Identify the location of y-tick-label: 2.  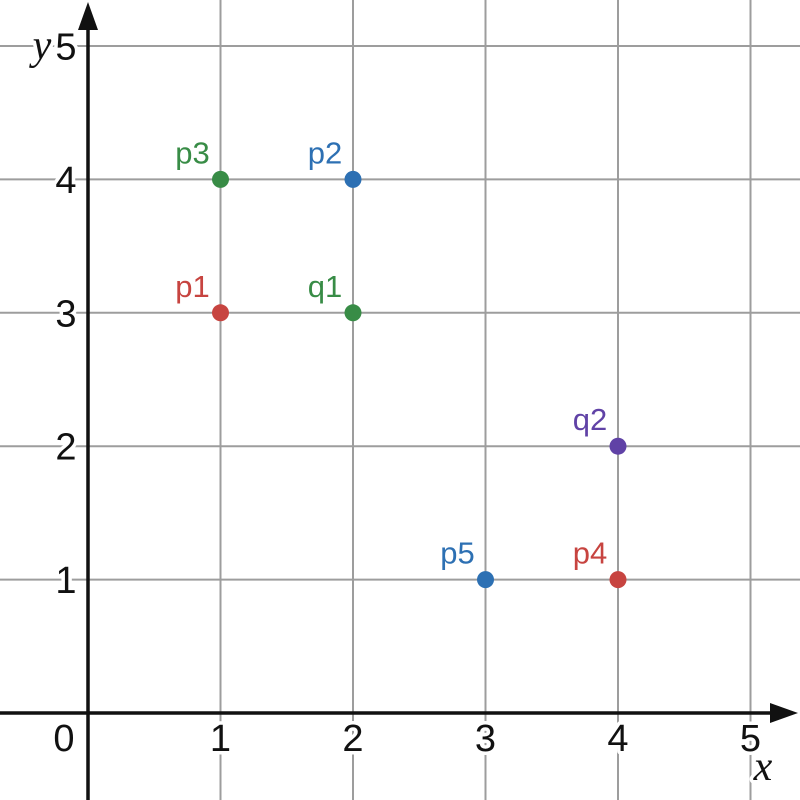
(65, 448).